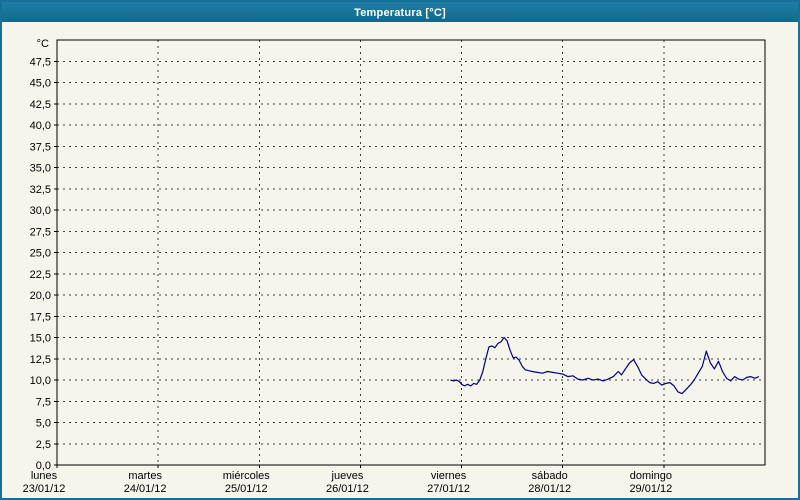  Describe the element at coordinates (549, 489) in the screenshot. I see `x-tick-date-label: 28/01/12` at that location.